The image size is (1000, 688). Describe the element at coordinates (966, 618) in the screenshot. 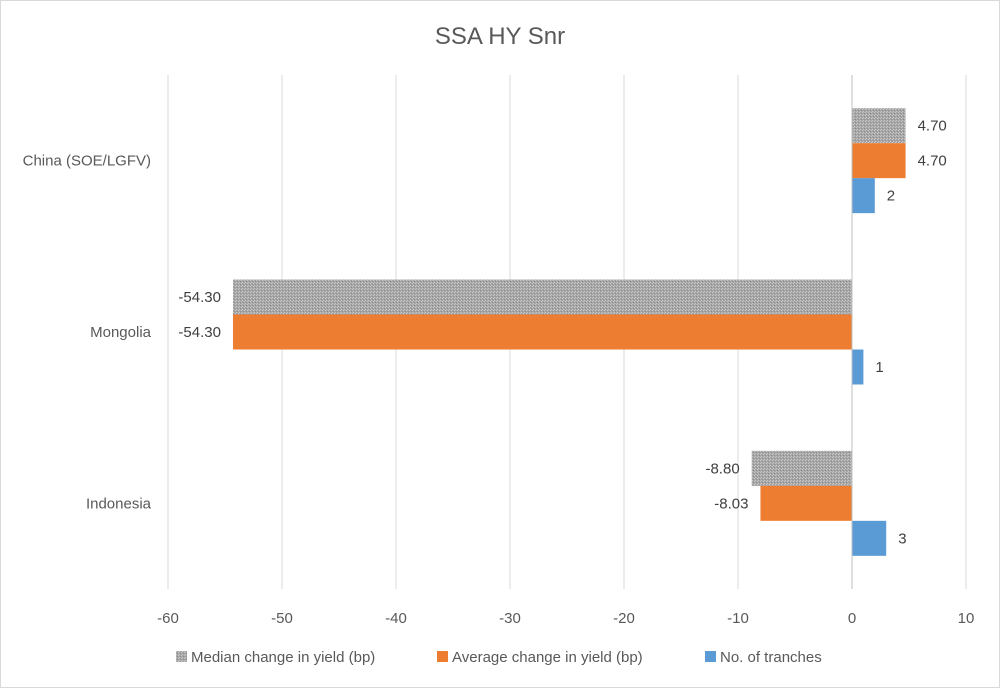

I see `x-tick-label: 10` at that location.